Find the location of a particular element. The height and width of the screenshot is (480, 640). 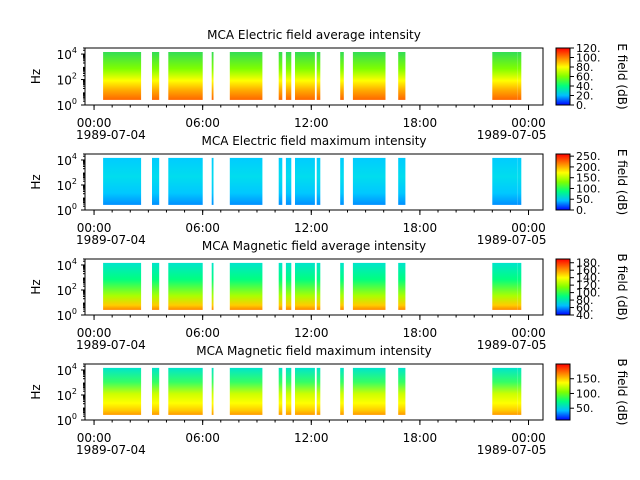

y-tick-label: 10² is located at coordinates (67, 185).